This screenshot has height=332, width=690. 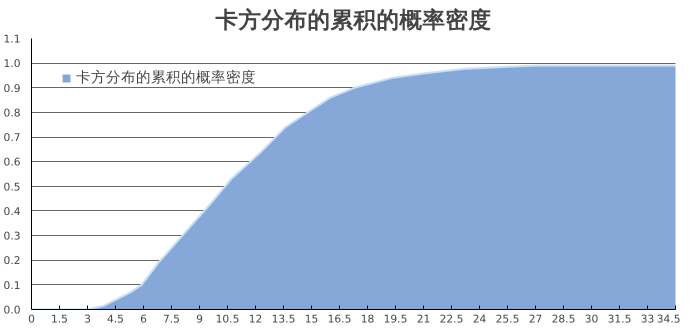 I want to click on y-tick-label: 1.0, so click(x=12, y=63).